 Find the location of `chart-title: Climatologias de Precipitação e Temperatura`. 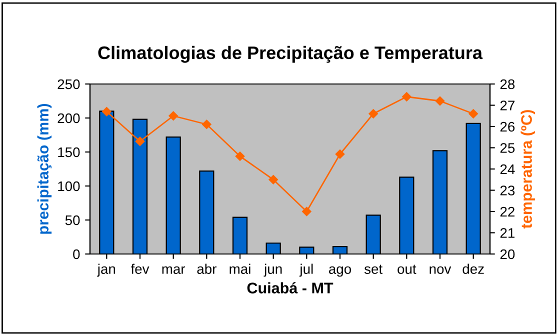

chart-title: Climatologias de Precipitação e Temperatura is located at coordinates (290, 54).